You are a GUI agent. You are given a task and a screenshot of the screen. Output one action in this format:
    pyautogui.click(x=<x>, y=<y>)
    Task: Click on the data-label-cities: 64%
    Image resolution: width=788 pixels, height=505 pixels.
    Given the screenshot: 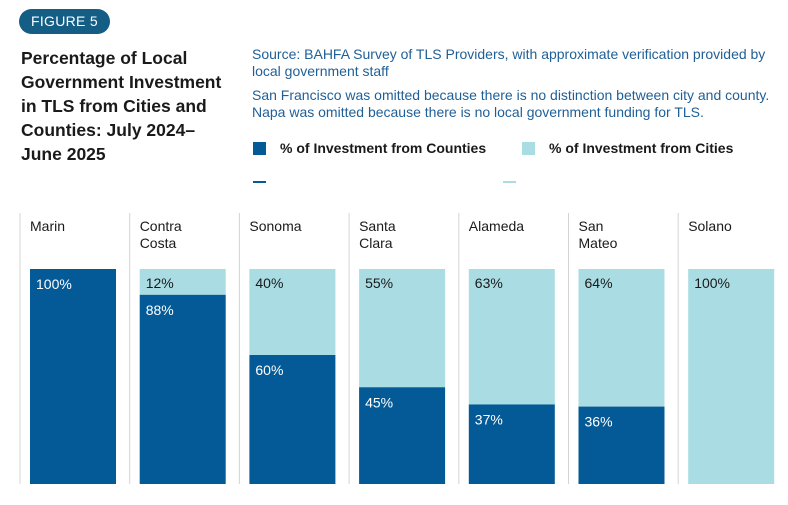 What is the action you would take?
    pyautogui.click(x=599, y=283)
    